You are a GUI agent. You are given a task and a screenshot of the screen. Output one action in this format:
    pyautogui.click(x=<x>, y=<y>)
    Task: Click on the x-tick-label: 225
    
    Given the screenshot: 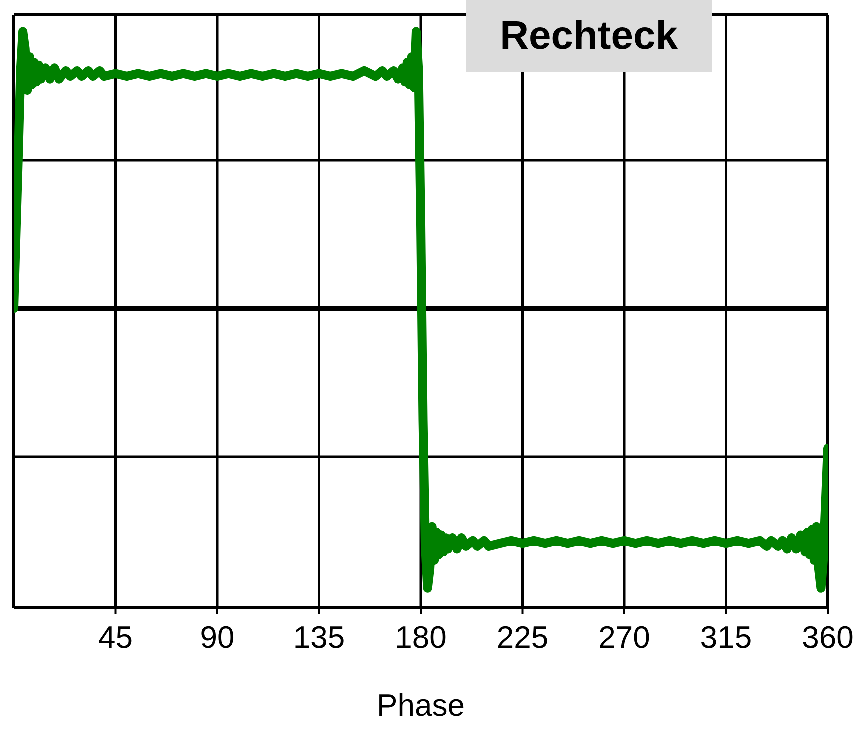 What is the action you would take?
    pyautogui.click(x=522, y=638)
    